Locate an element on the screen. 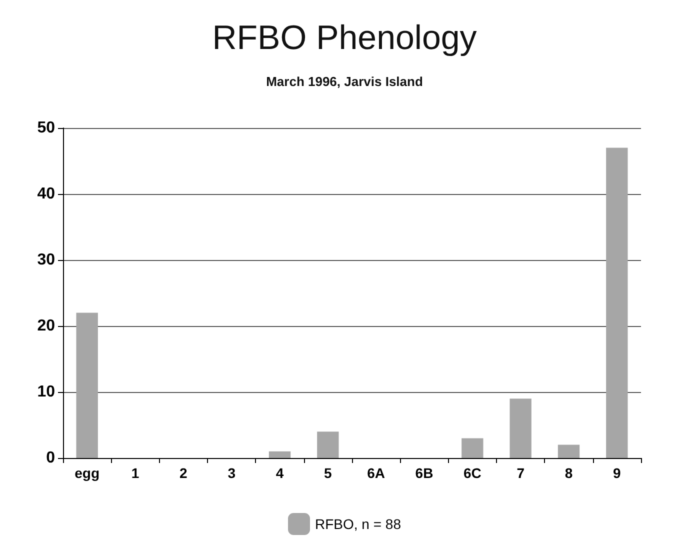 The image size is (689, 556). x-tick-label: 2 is located at coordinates (184, 473).